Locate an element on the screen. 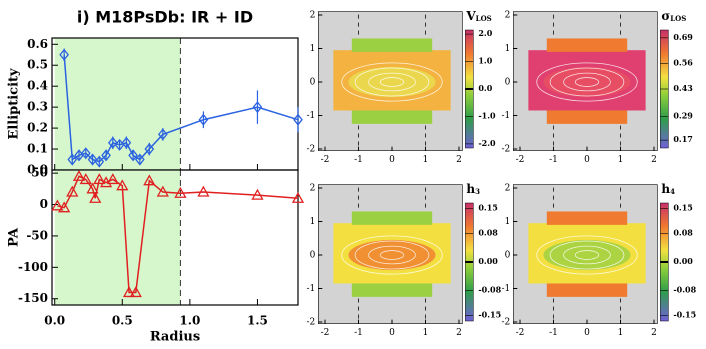 This screenshot has width=706, height=349. map-label: VLOS is located at coordinates (478, 16).